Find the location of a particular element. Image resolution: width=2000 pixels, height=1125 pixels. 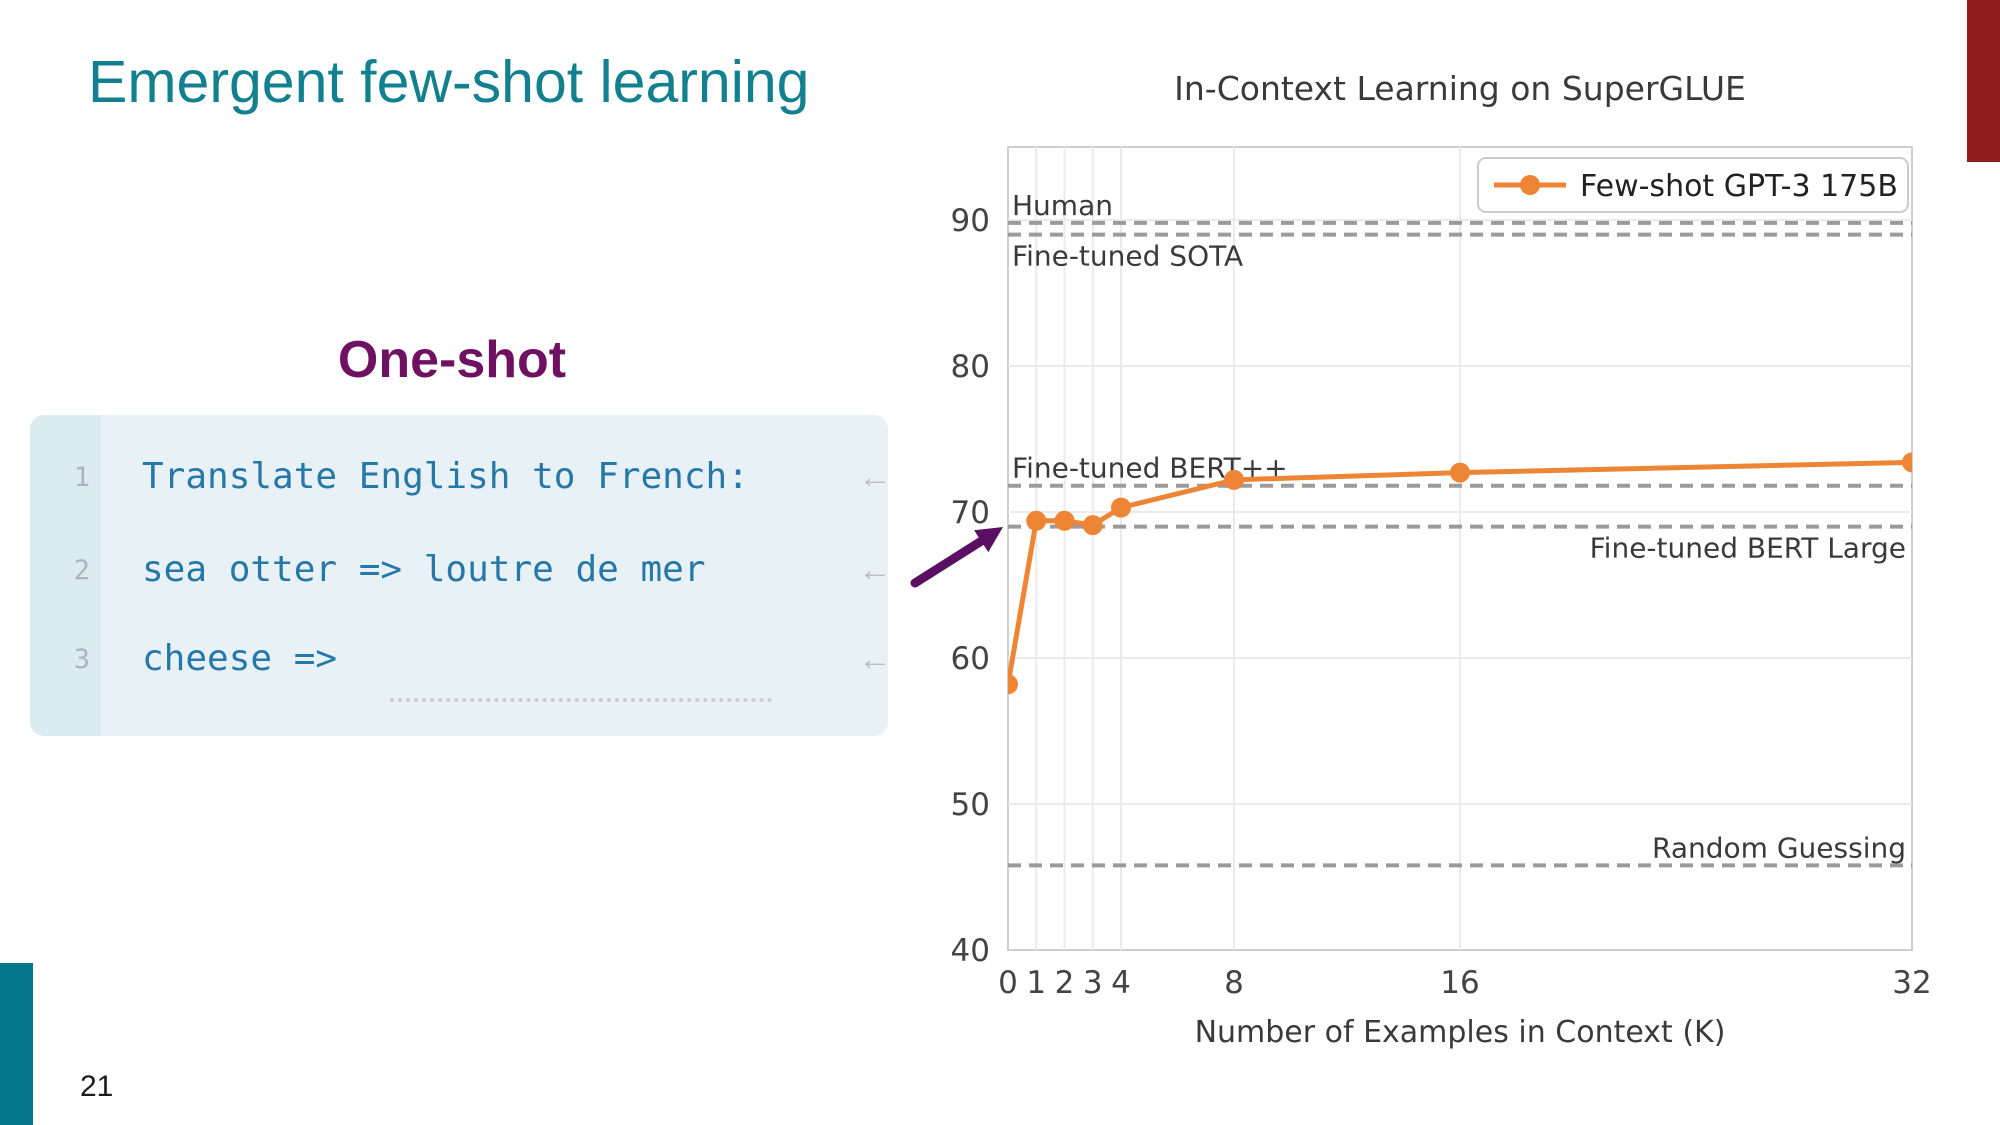

legend-marker is located at coordinates (1530, 185).